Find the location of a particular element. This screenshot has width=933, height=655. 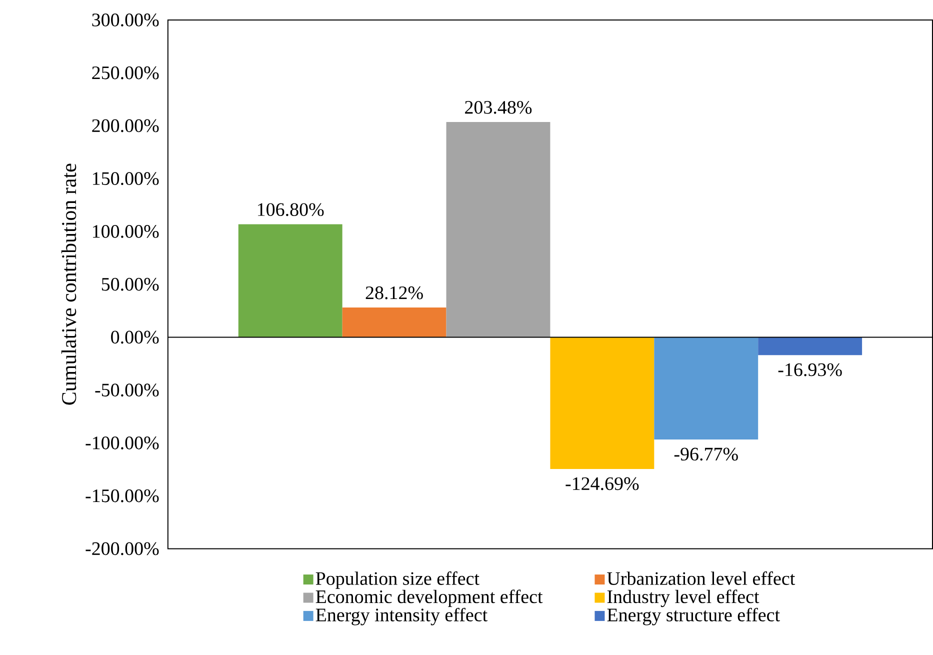

y-tick-label: 50.00% is located at coordinates (130, 284).